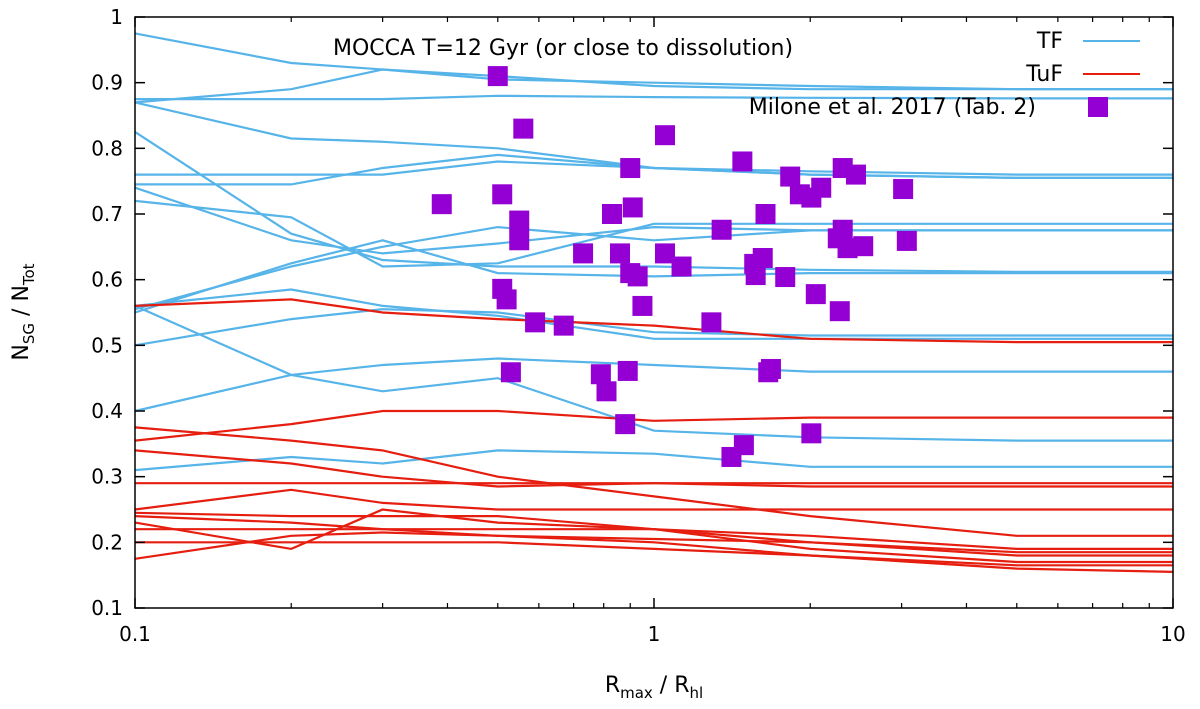 This screenshot has width=1200, height=709. Describe the element at coordinates (107, 83) in the screenshot. I see `y-tick-label: 0.9` at that location.